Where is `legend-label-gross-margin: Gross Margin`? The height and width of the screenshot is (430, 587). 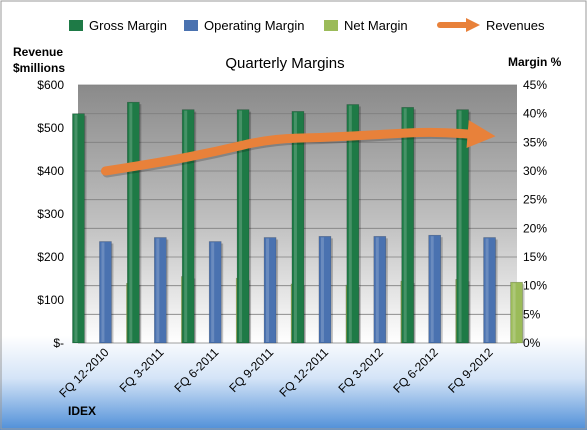
legend-label-gross-margin: Gross Margin is located at coordinates (128, 25).